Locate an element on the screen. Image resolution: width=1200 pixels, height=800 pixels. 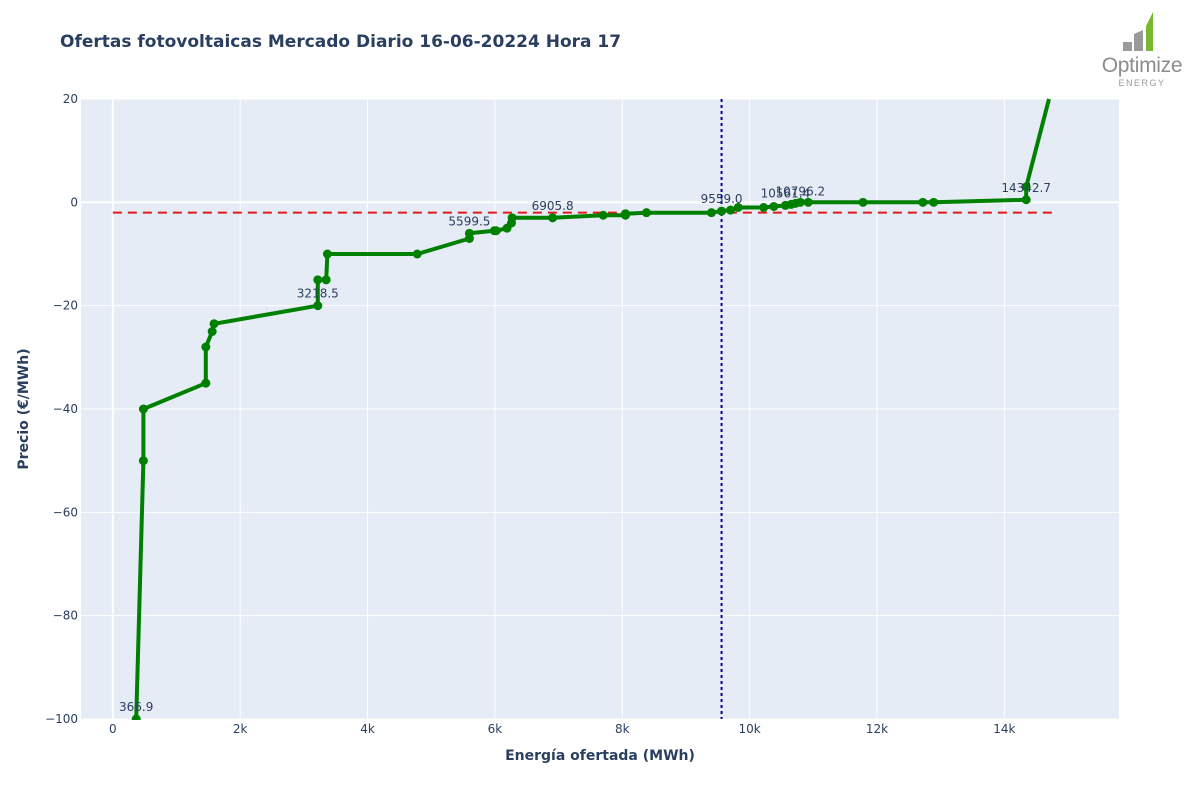
y-tick-label: −80 is located at coordinates (65, 616).